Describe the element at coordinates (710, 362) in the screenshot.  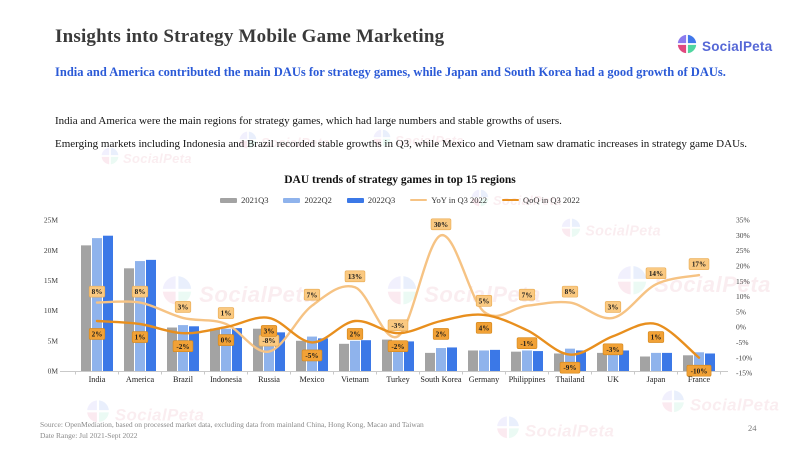
I see `bar-2022Q3-France` at that location.